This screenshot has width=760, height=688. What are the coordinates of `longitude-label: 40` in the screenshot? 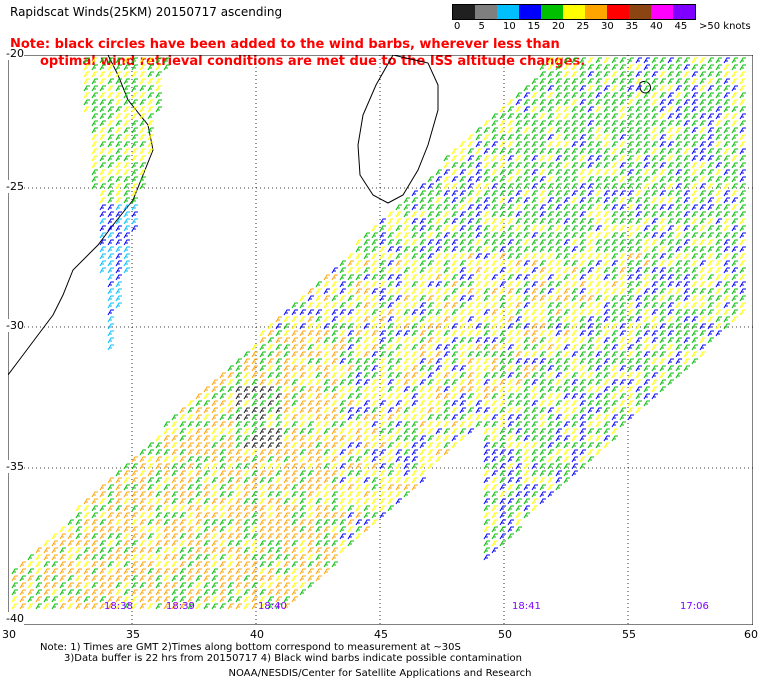 It's located at (257, 634).